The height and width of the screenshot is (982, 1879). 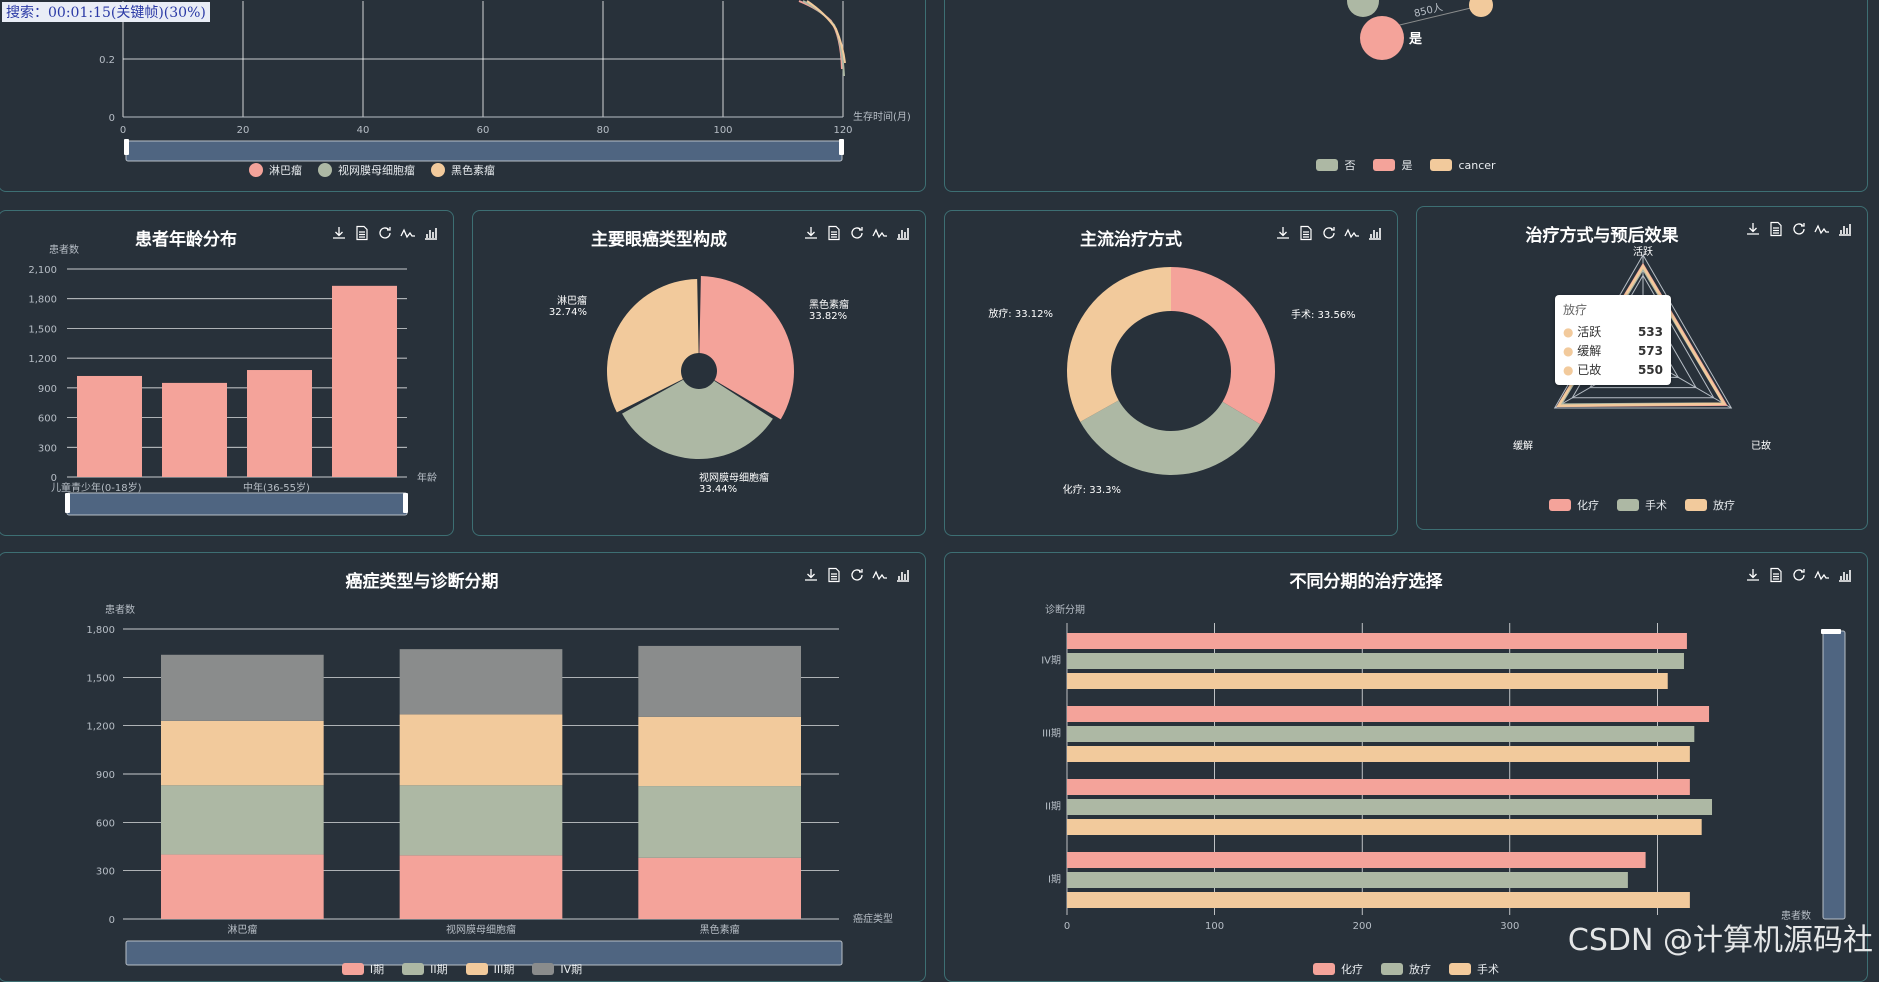 I want to click on slice-label: 化疗: 33.3%, so click(x=1092, y=489).